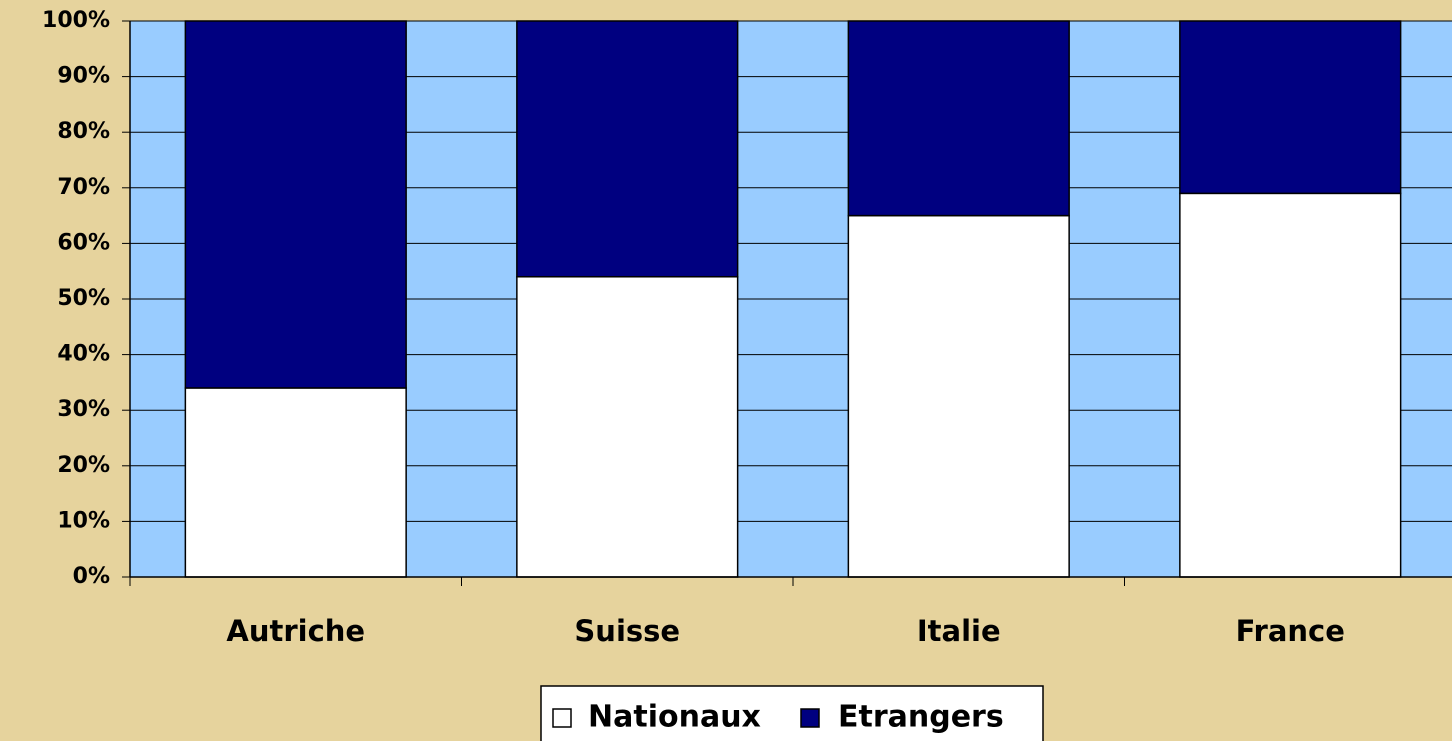 Image resolution: width=1452 pixels, height=741 pixels. What do you see at coordinates (295, 631) in the screenshot?
I see `x-tick-label: Autriche` at bounding box center [295, 631].